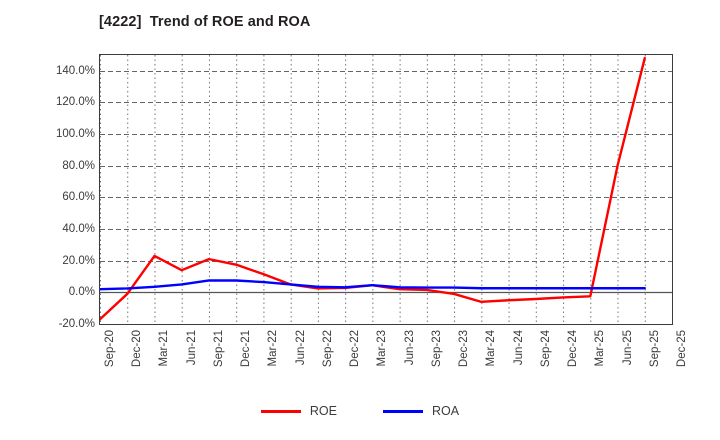 The height and width of the screenshot is (440, 720). I want to click on legend-item-roa: ROA, so click(421, 411).